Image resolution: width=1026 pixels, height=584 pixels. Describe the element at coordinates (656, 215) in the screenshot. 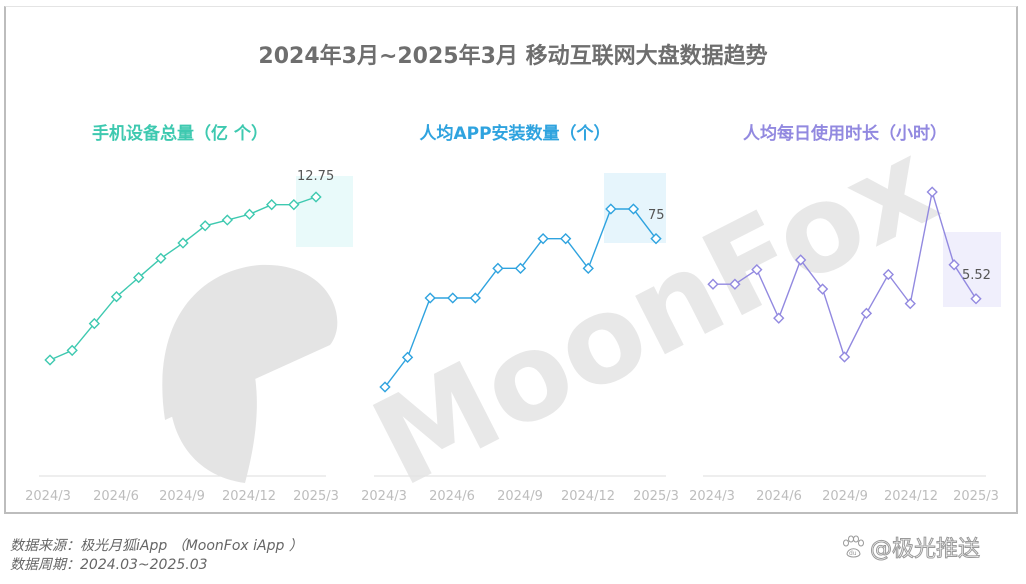

I see `value-label-apps: 75` at that location.